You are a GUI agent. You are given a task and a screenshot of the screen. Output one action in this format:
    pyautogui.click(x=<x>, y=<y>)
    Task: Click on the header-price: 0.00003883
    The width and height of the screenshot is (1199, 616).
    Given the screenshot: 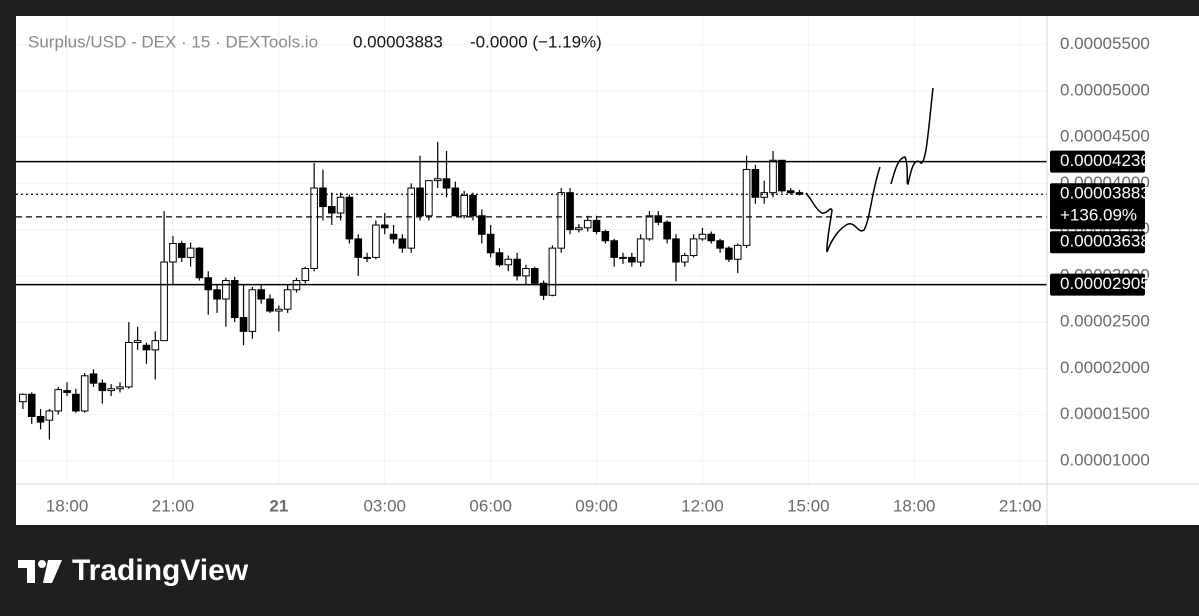 What is the action you would take?
    pyautogui.click(x=398, y=41)
    